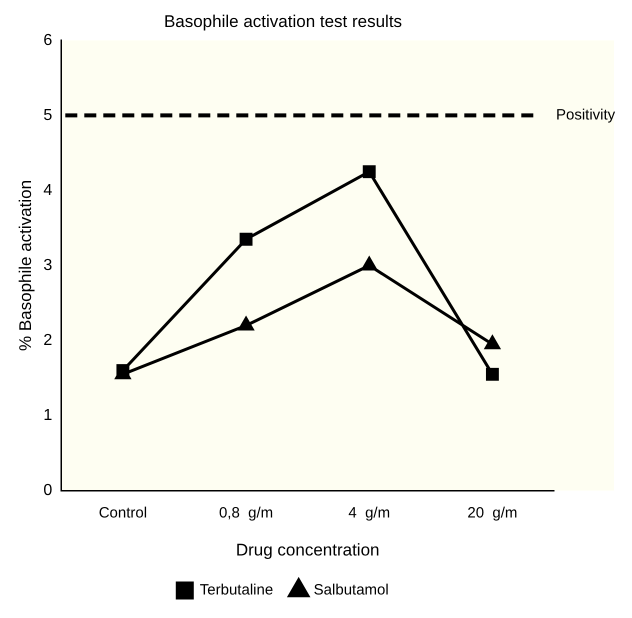 The width and height of the screenshot is (632, 618). Describe the element at coordinates (47, 340) in the screenshot. I see `y-tick-label: 2` at that location.